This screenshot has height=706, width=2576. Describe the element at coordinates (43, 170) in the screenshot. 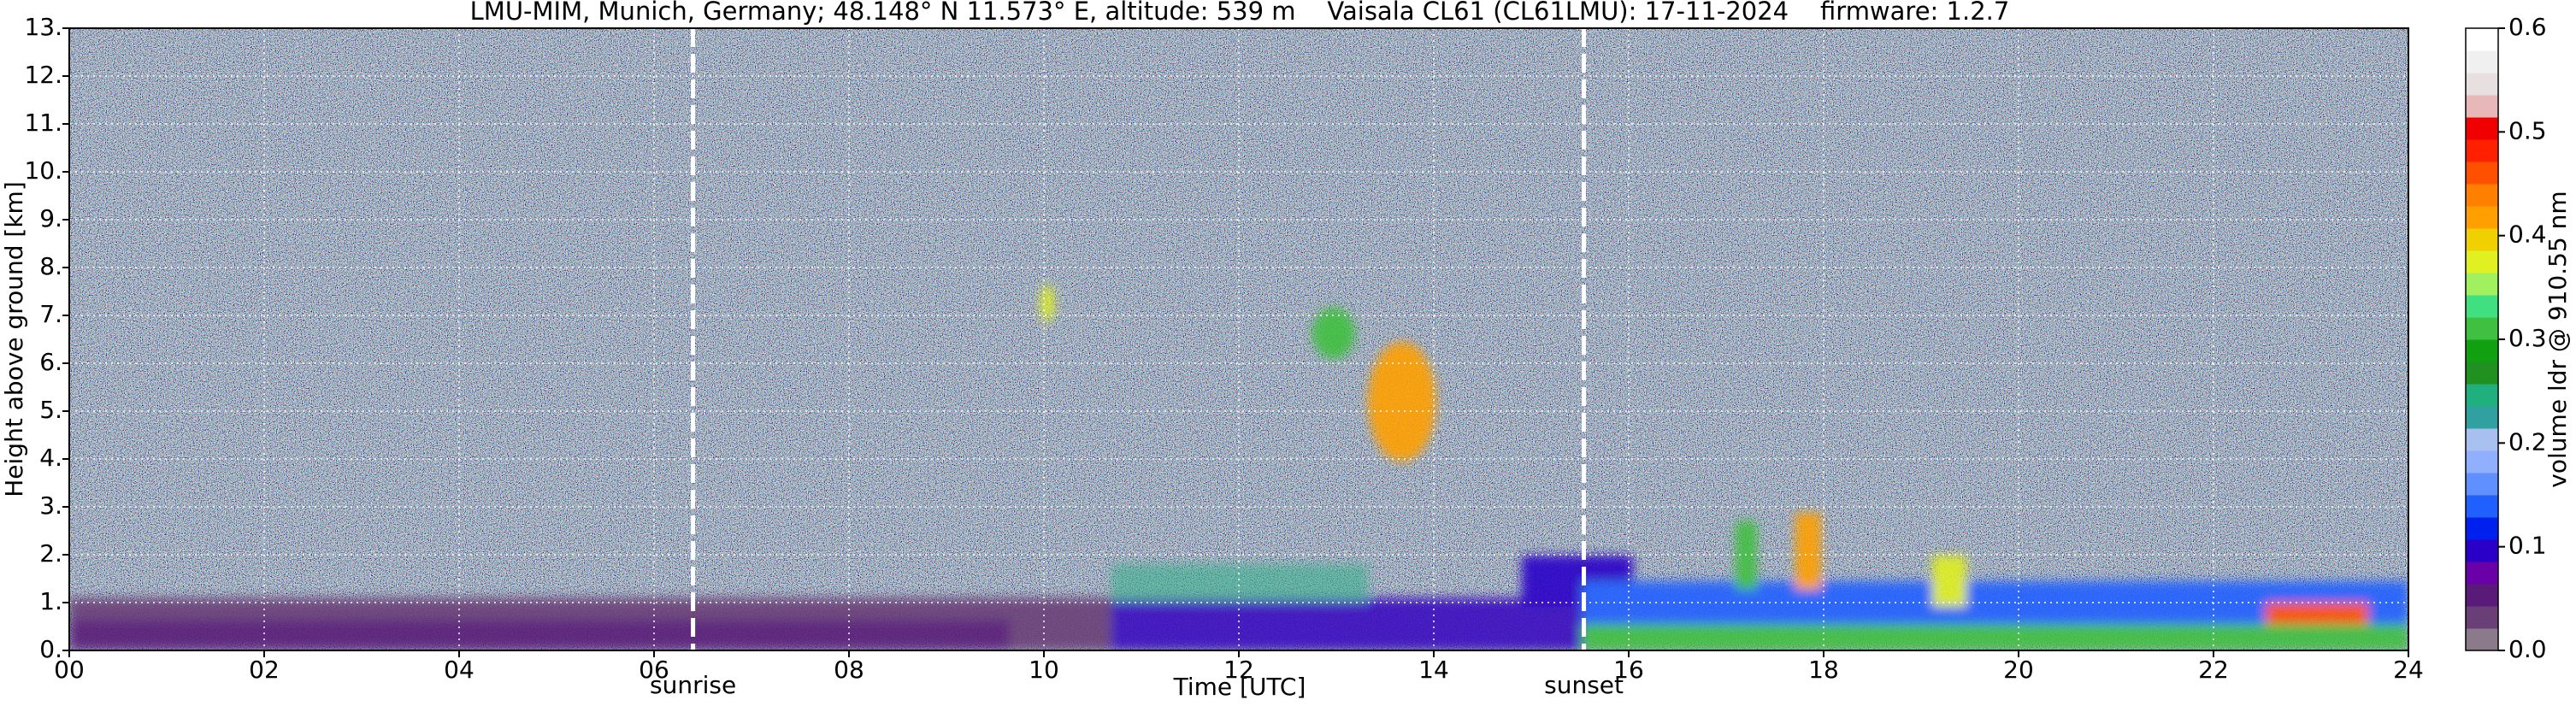

I see `y-tick-label: 10.` at that location.